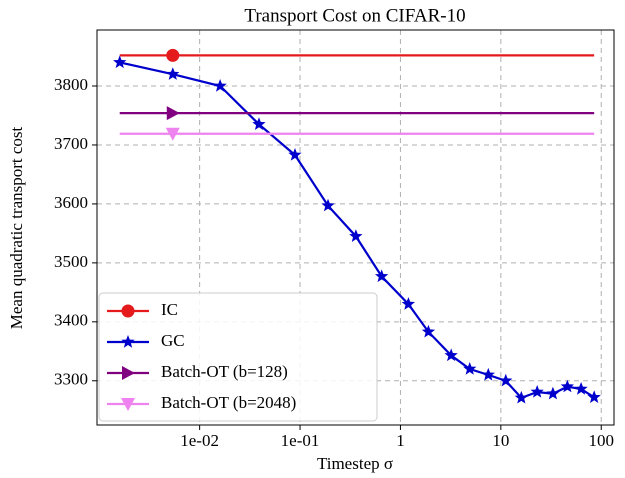  Describe the element at coordinates (500, 440) in the screenshot. I see `x-tick-label: 10` at that location.